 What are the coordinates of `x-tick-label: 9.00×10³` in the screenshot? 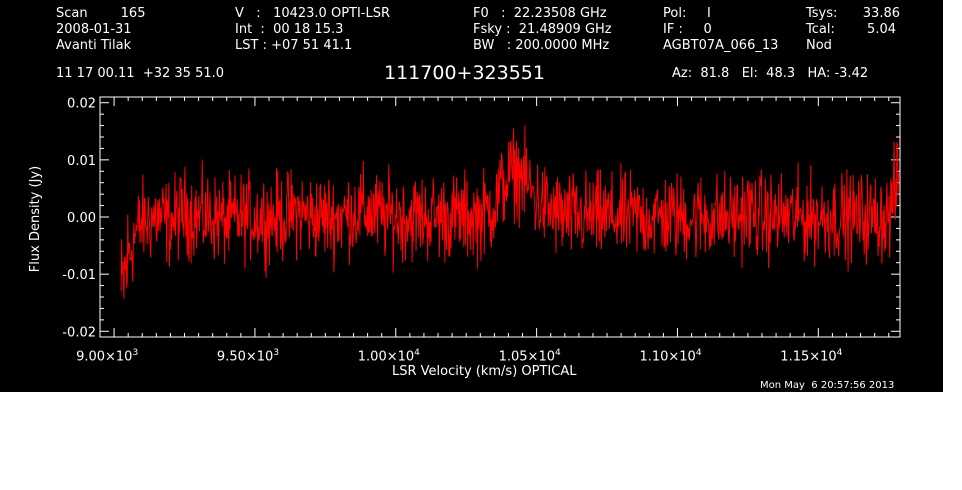 It's located at (107, 355).